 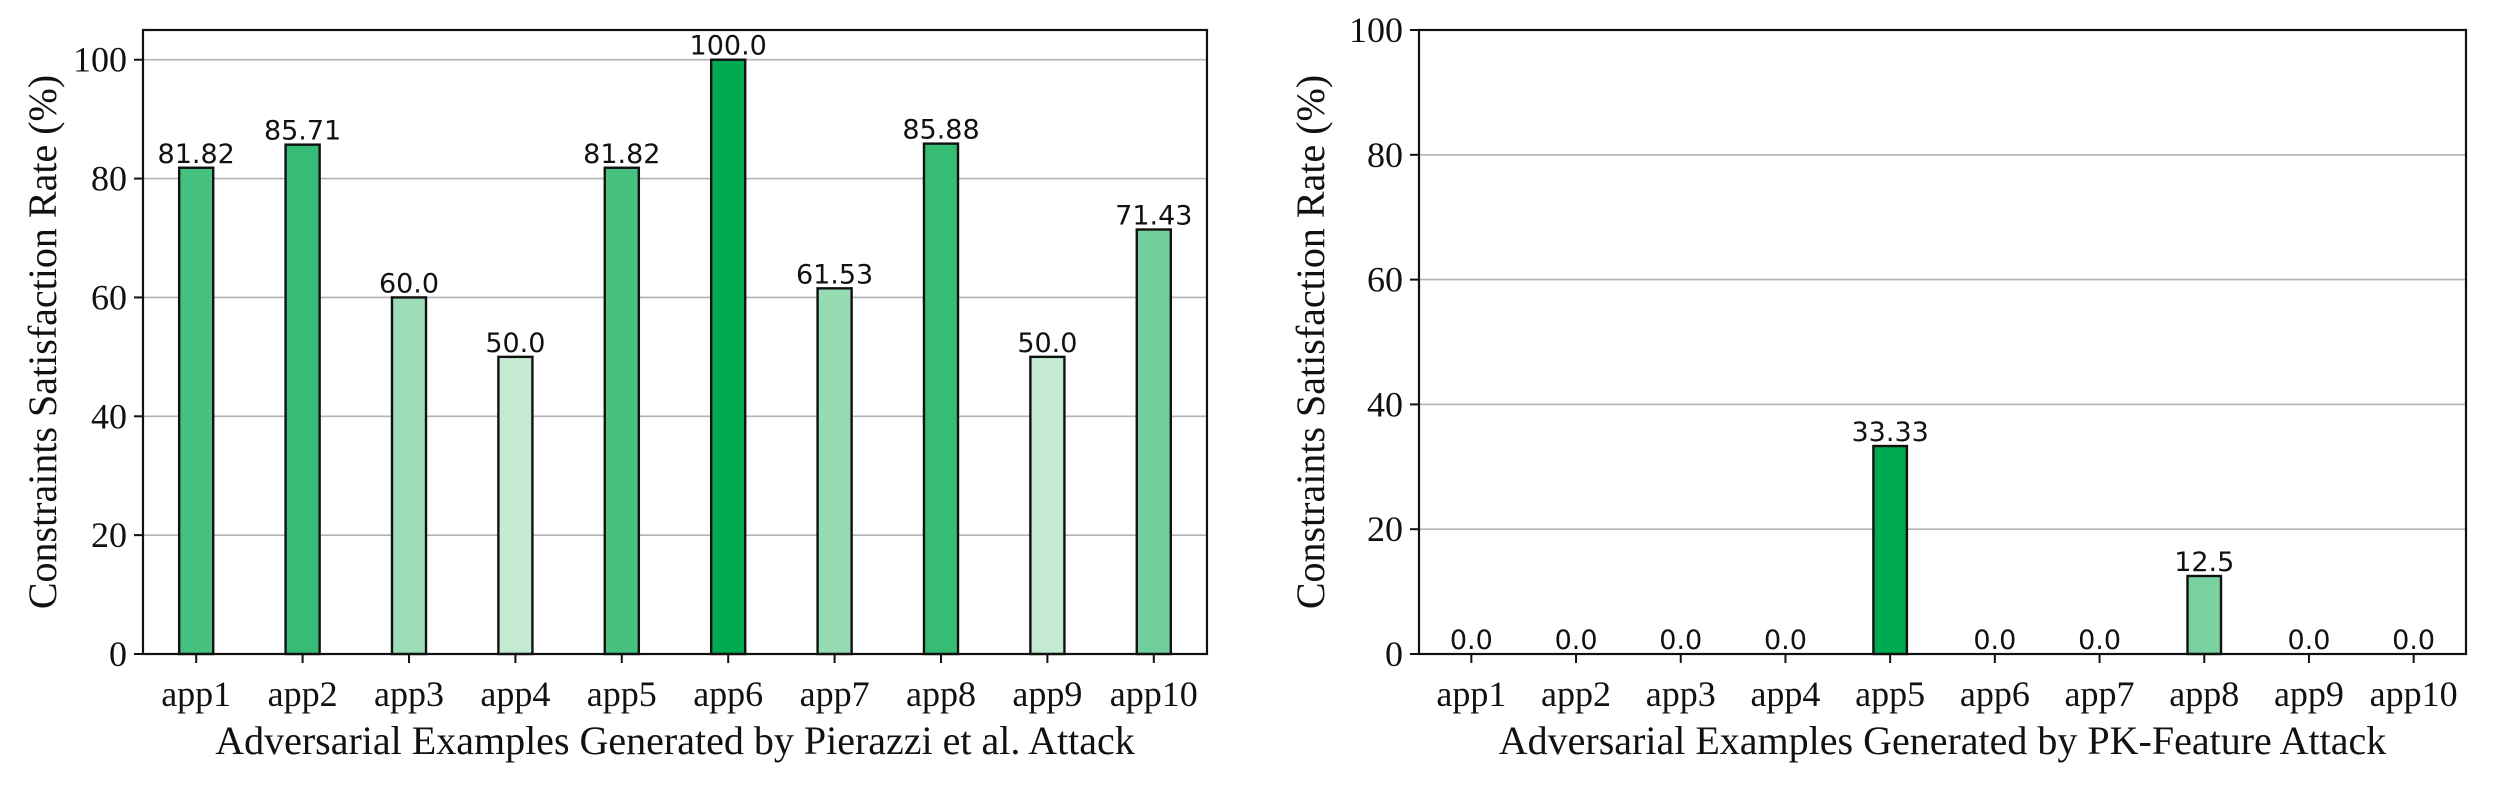 I want to click on bar-app6, so click(x=728, y=357).